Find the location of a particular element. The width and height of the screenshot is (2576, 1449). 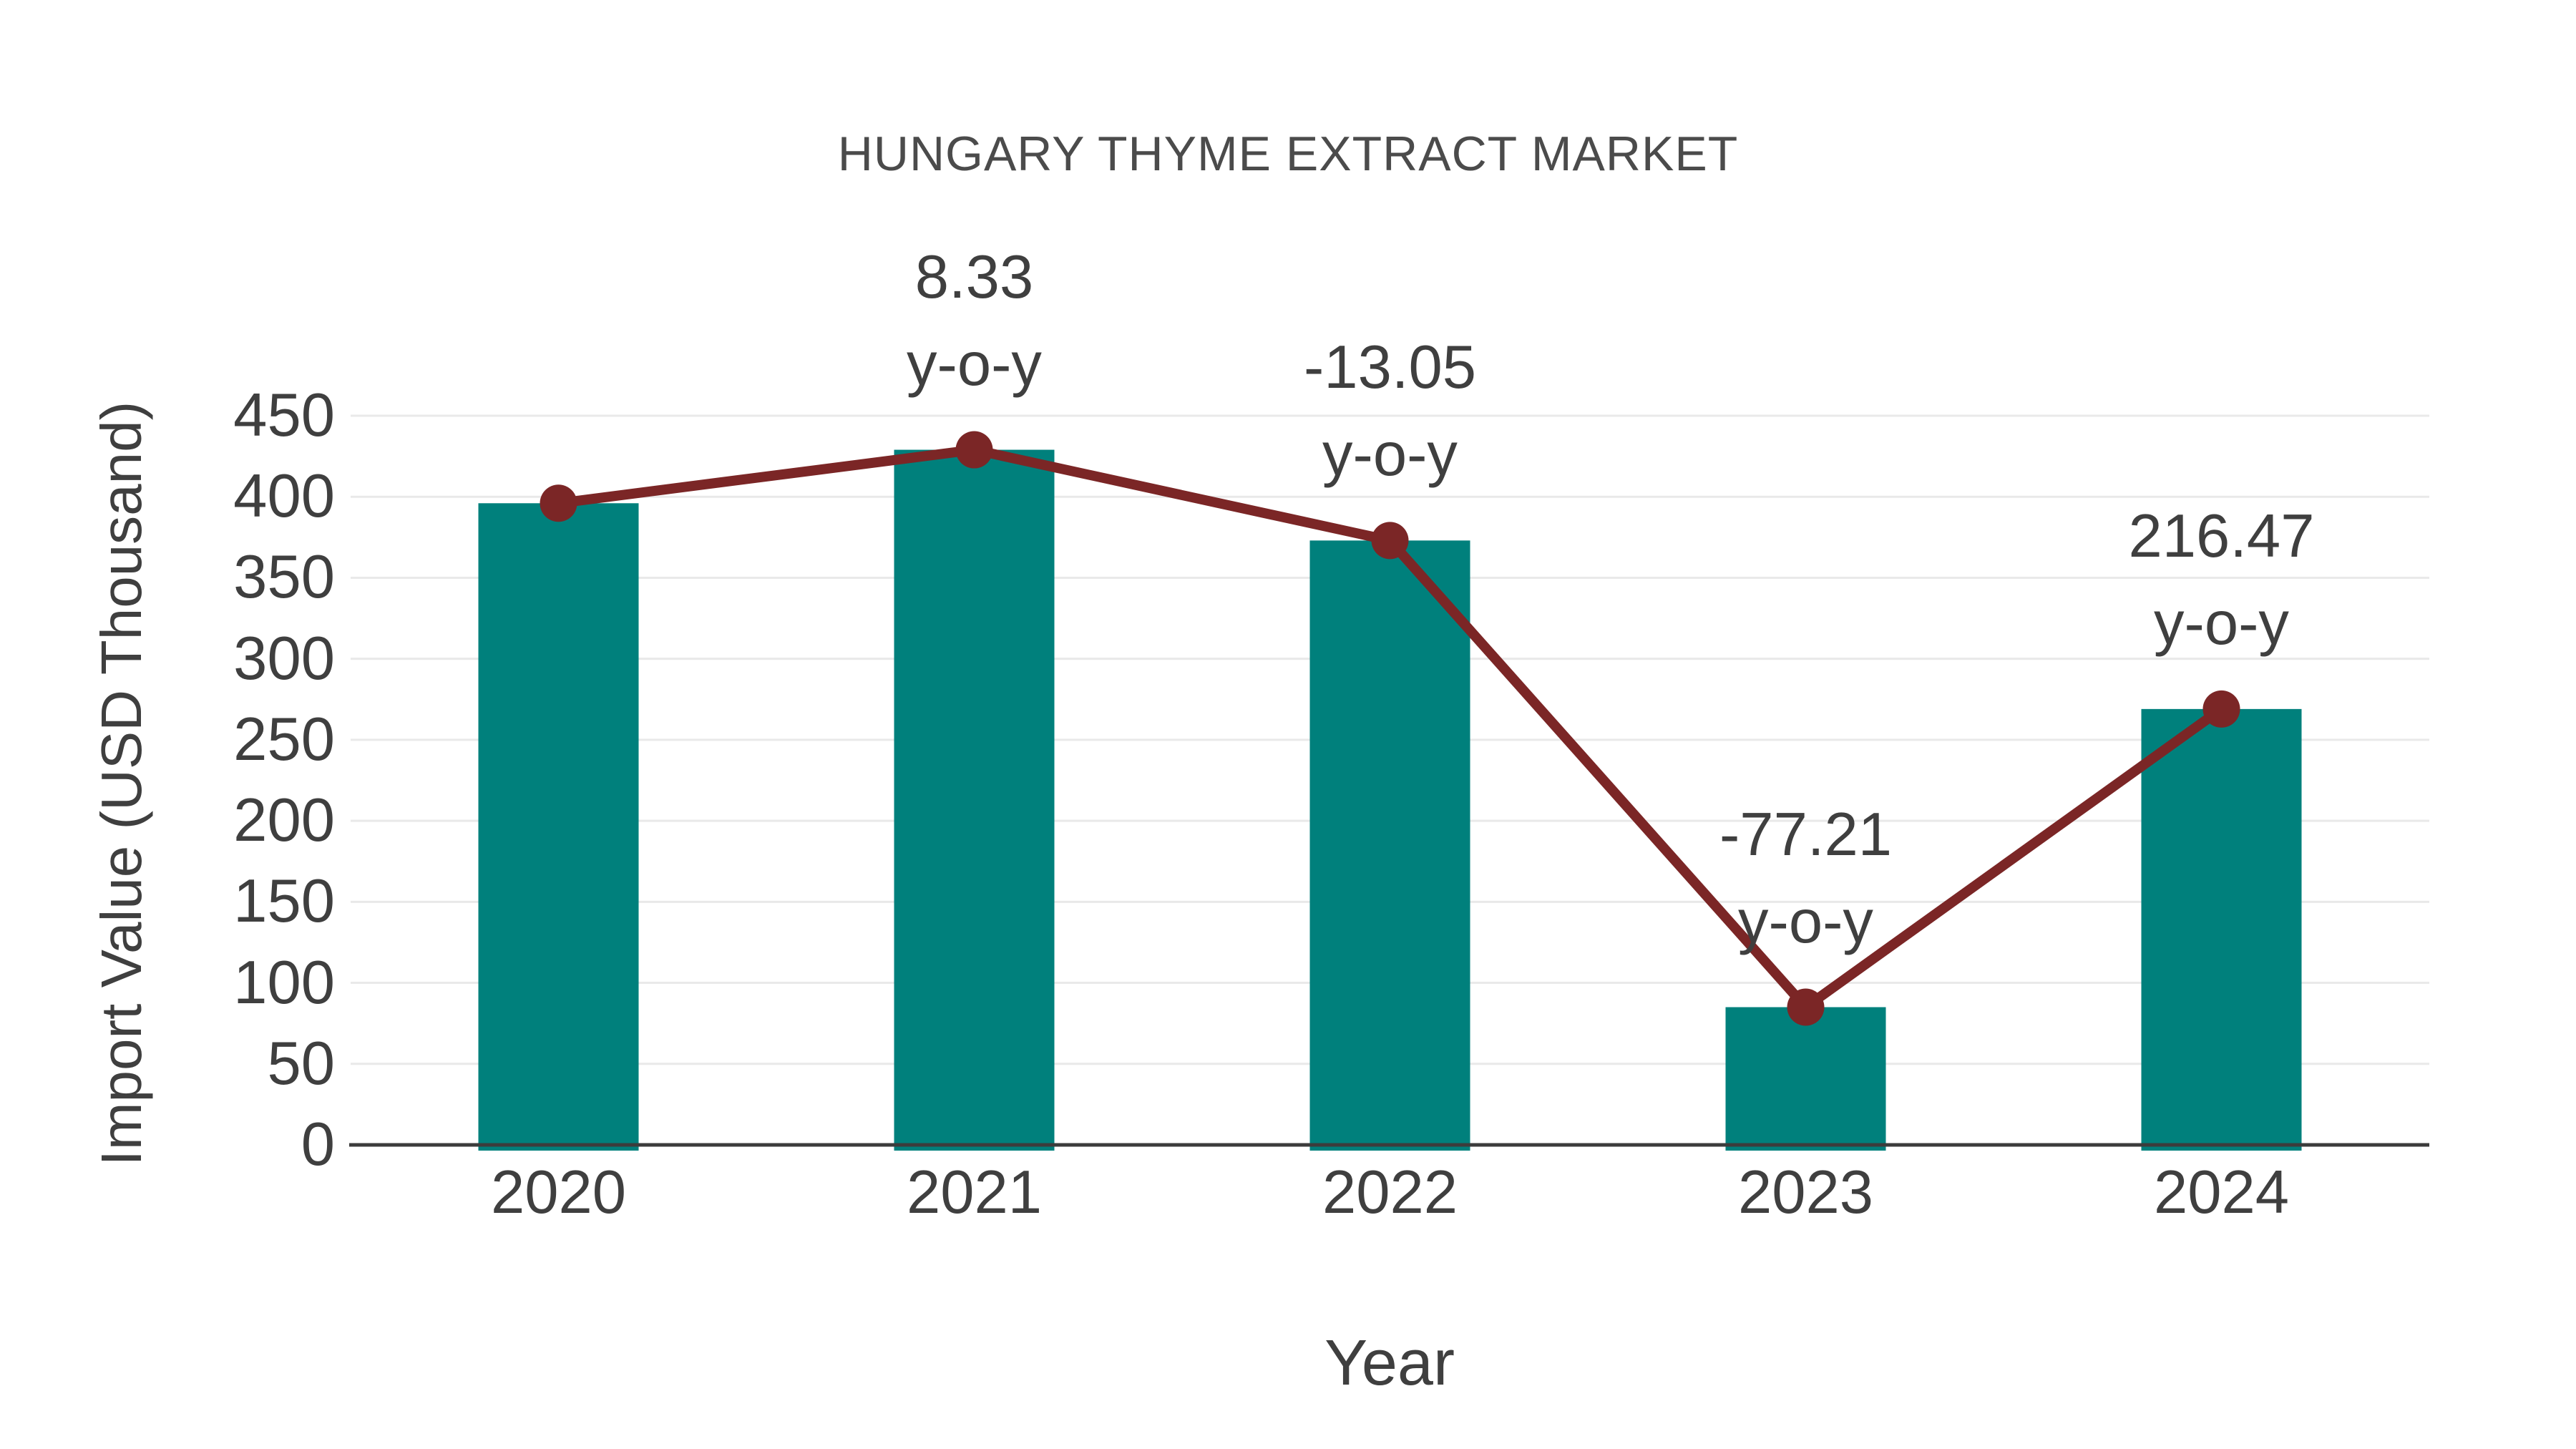

marker-2020 is located at coordinates (558, 503).